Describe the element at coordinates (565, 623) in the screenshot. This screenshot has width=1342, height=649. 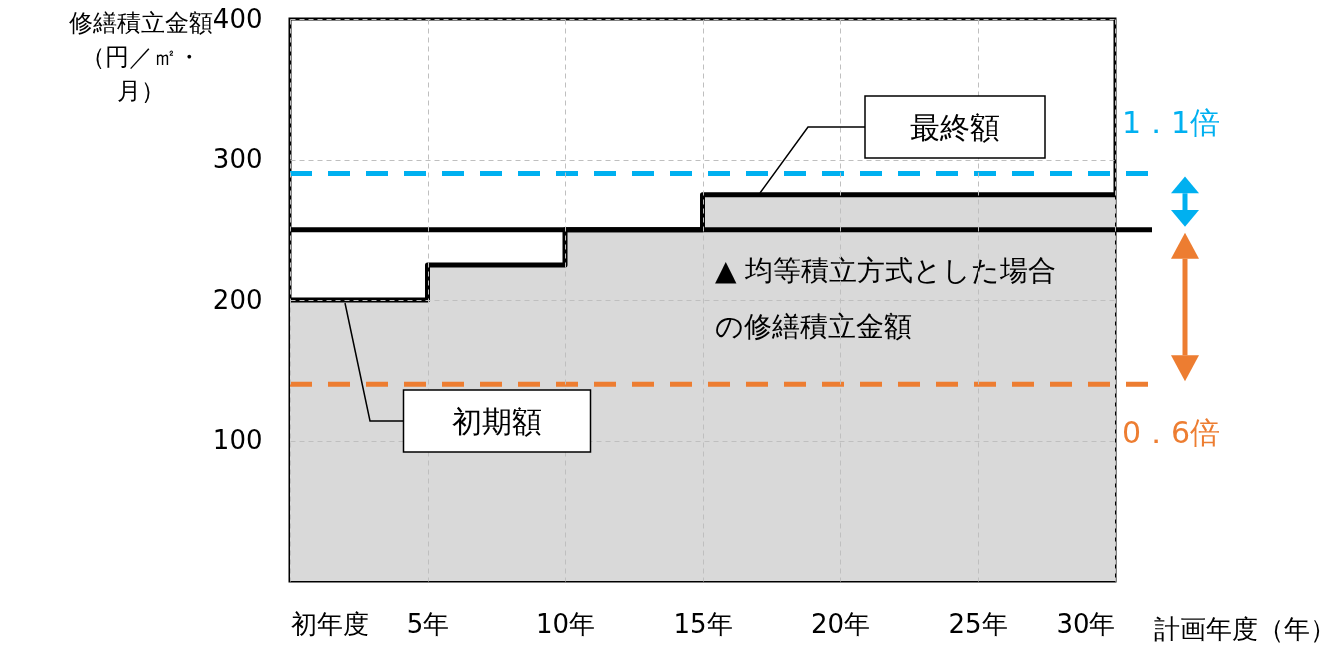
I see `x-tick-label: 10年` at that location.